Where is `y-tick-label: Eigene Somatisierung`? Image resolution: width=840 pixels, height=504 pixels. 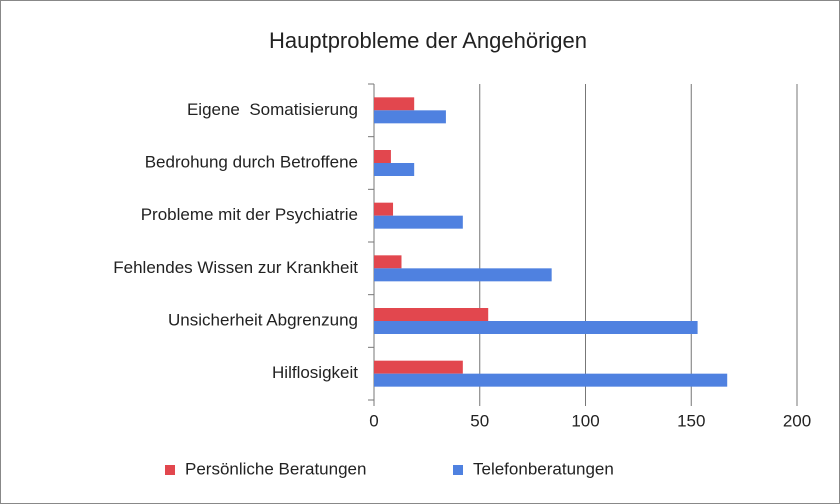
y-tick-label: Eigene Somatisierung is located at coordinates (272, 109).